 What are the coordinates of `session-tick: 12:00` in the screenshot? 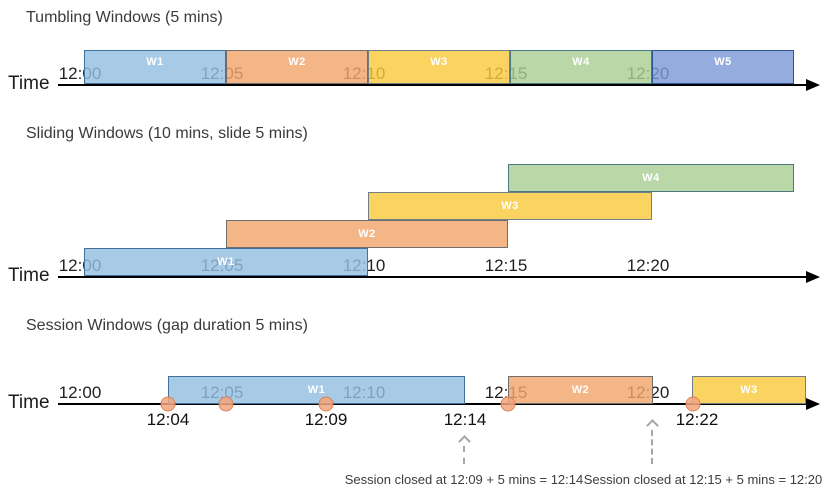 It's located at (80, 392).